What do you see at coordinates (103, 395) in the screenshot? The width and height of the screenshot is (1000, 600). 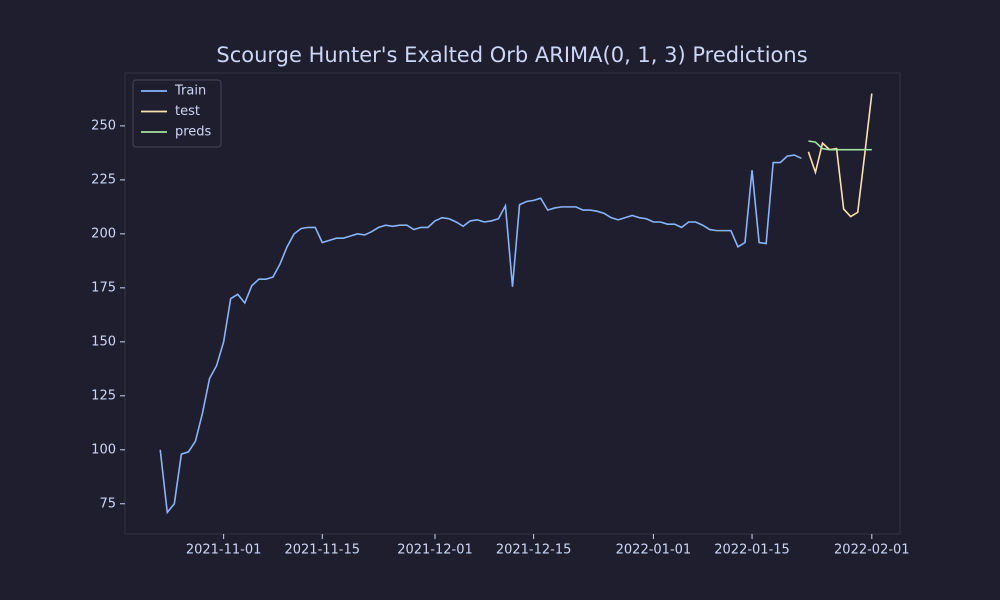 I see `y-tick-label: 125` at bounding box center [103, 395].